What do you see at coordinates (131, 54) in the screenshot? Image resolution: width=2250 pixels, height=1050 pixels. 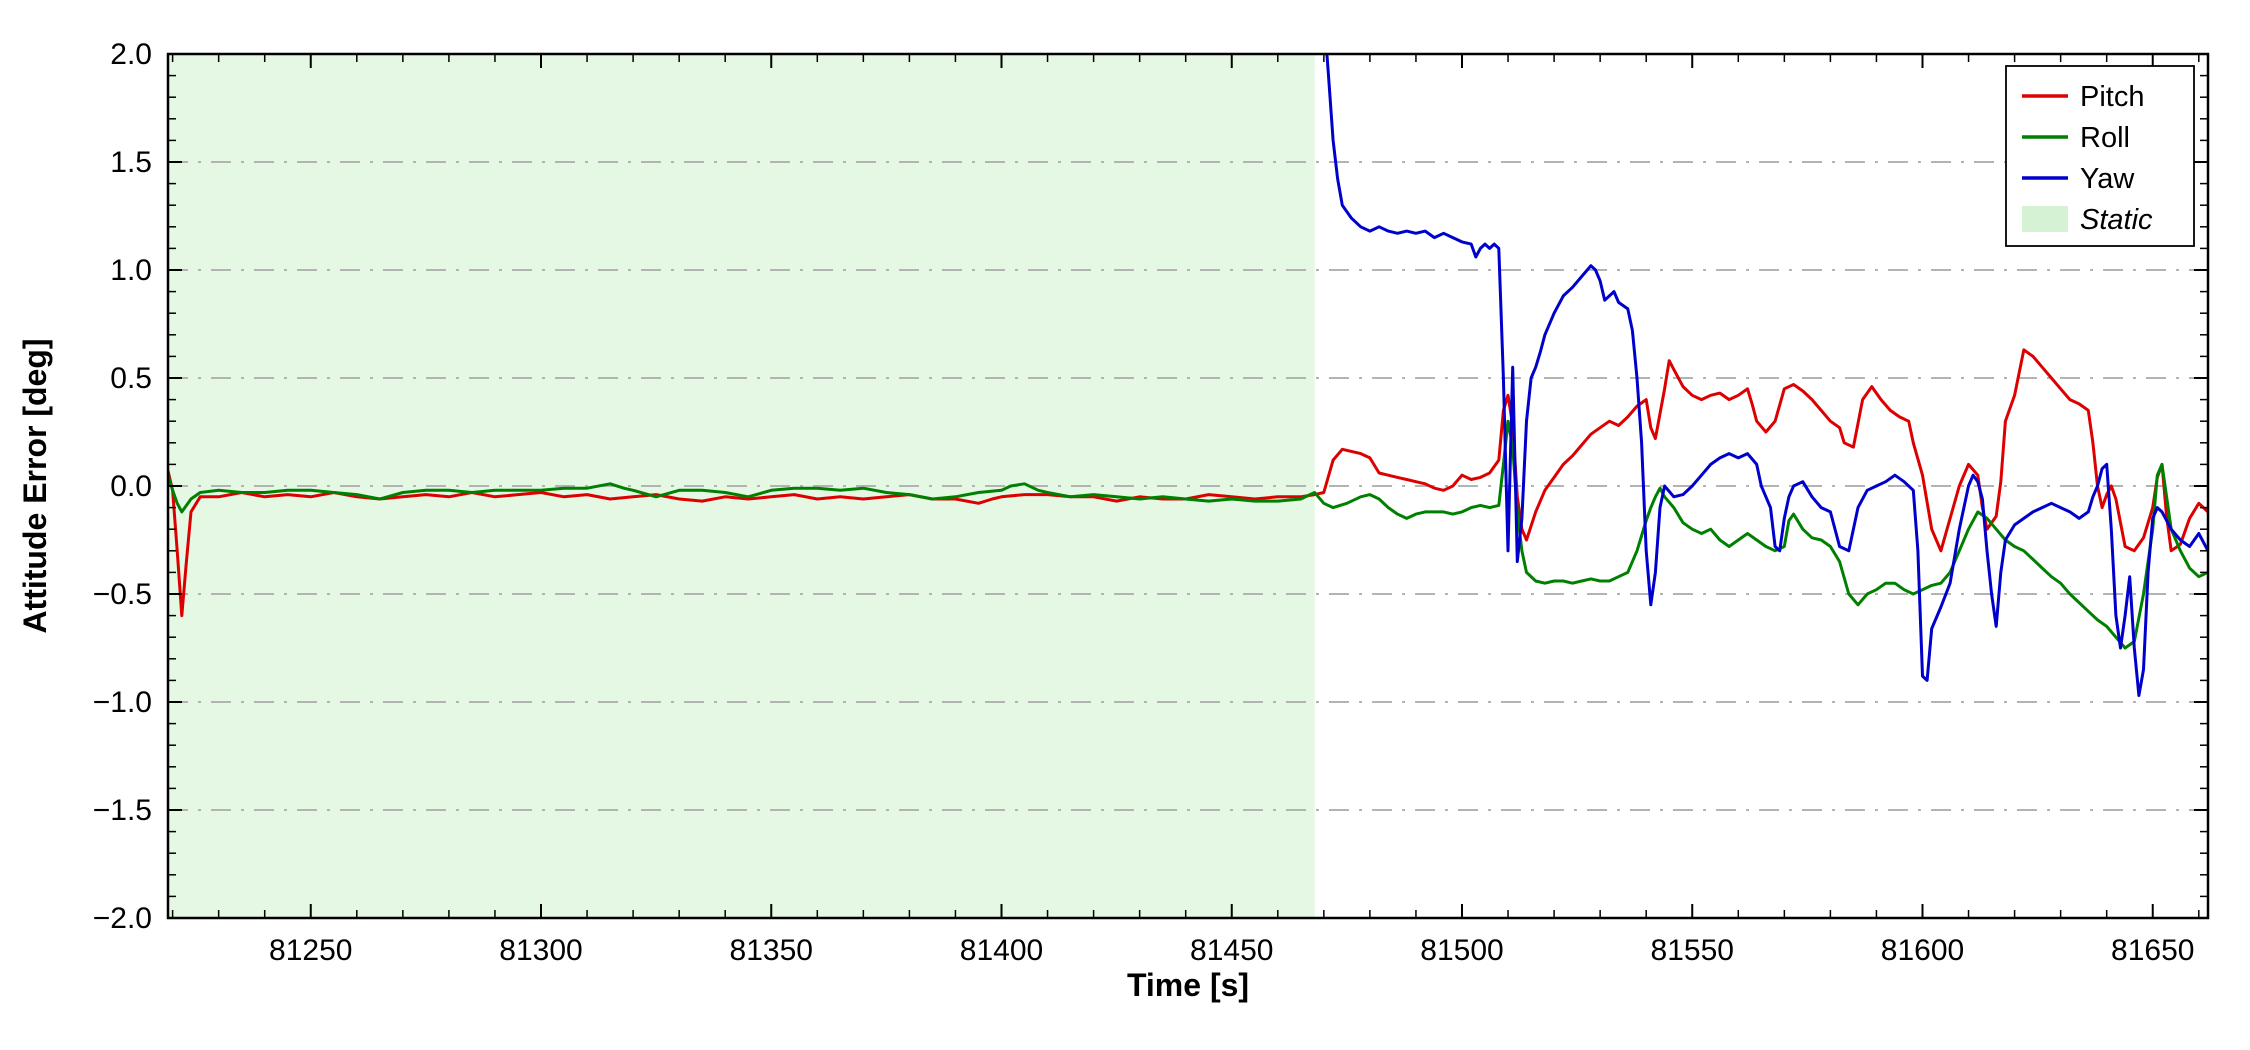 I see `y-tick-label: 2.0` at bounding box center [131, 54].